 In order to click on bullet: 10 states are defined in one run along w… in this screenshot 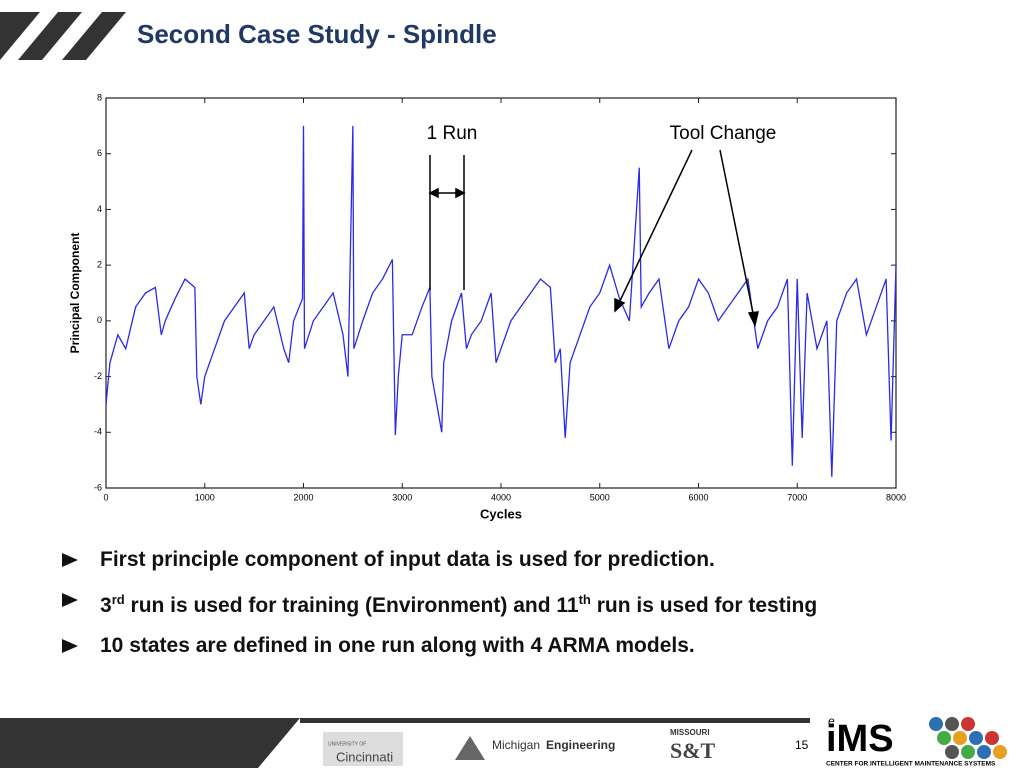, I will do `click(512, 645)`.